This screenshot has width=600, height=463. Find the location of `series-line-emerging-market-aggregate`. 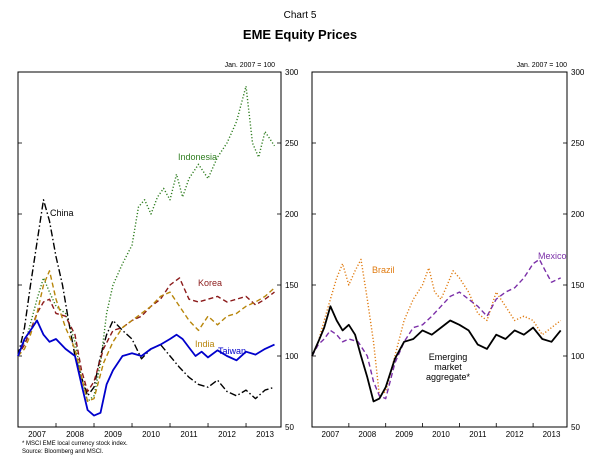

series-line-emerging-market-aggregate is located at coordinates (436, 354).